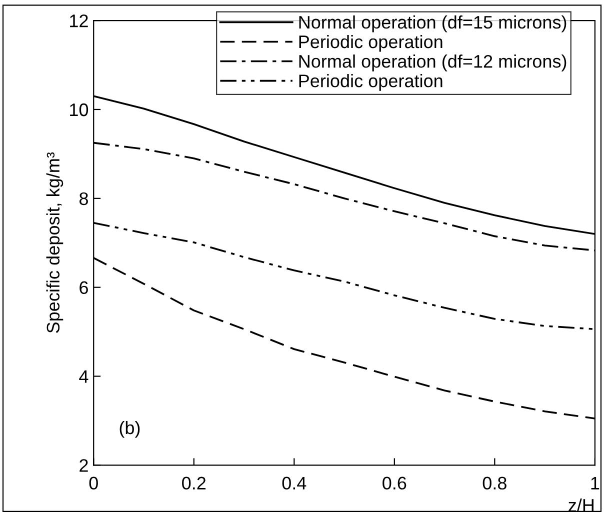 This screenshot has height=514, width=604. Describe the element at coordinates (93, 483) in the screenshot. I see `x-tick-label: 0` at that location.